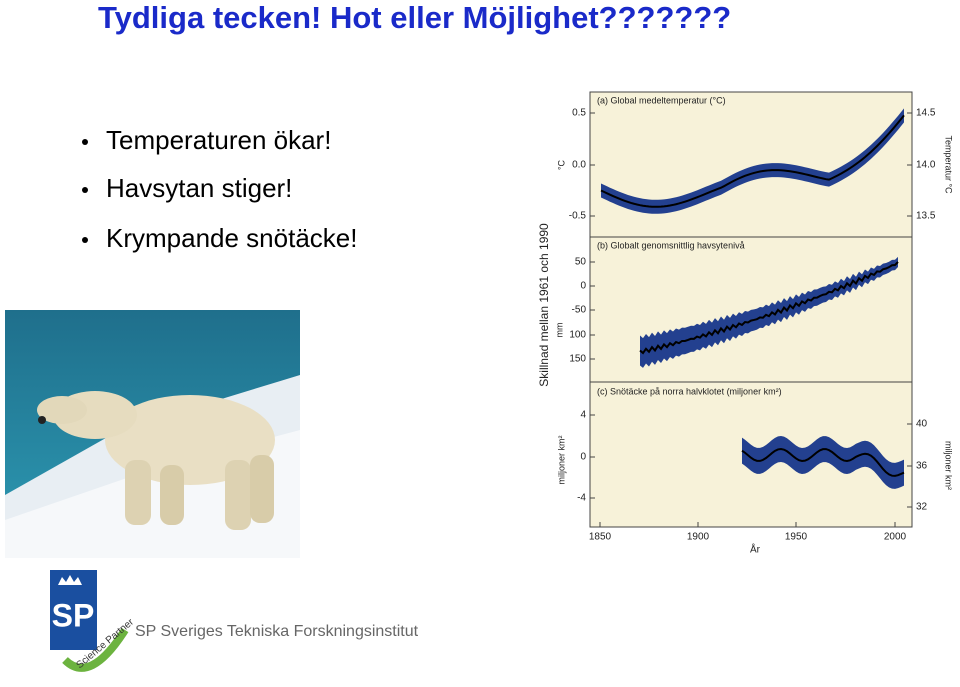 This screenshot has width=960, height=687. I want to click on y-tick-label: 0.5, so click(579, 113).